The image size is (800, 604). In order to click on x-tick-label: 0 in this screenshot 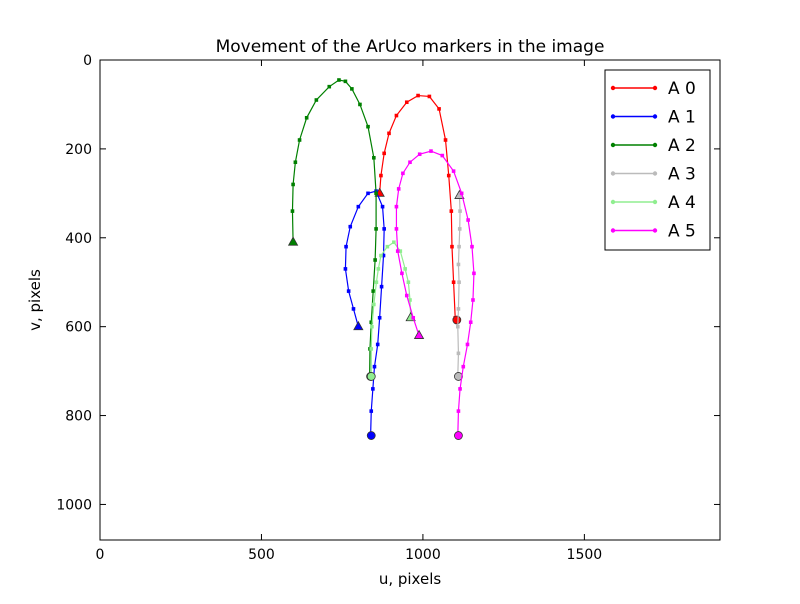, I will do `click(100, 555)`.